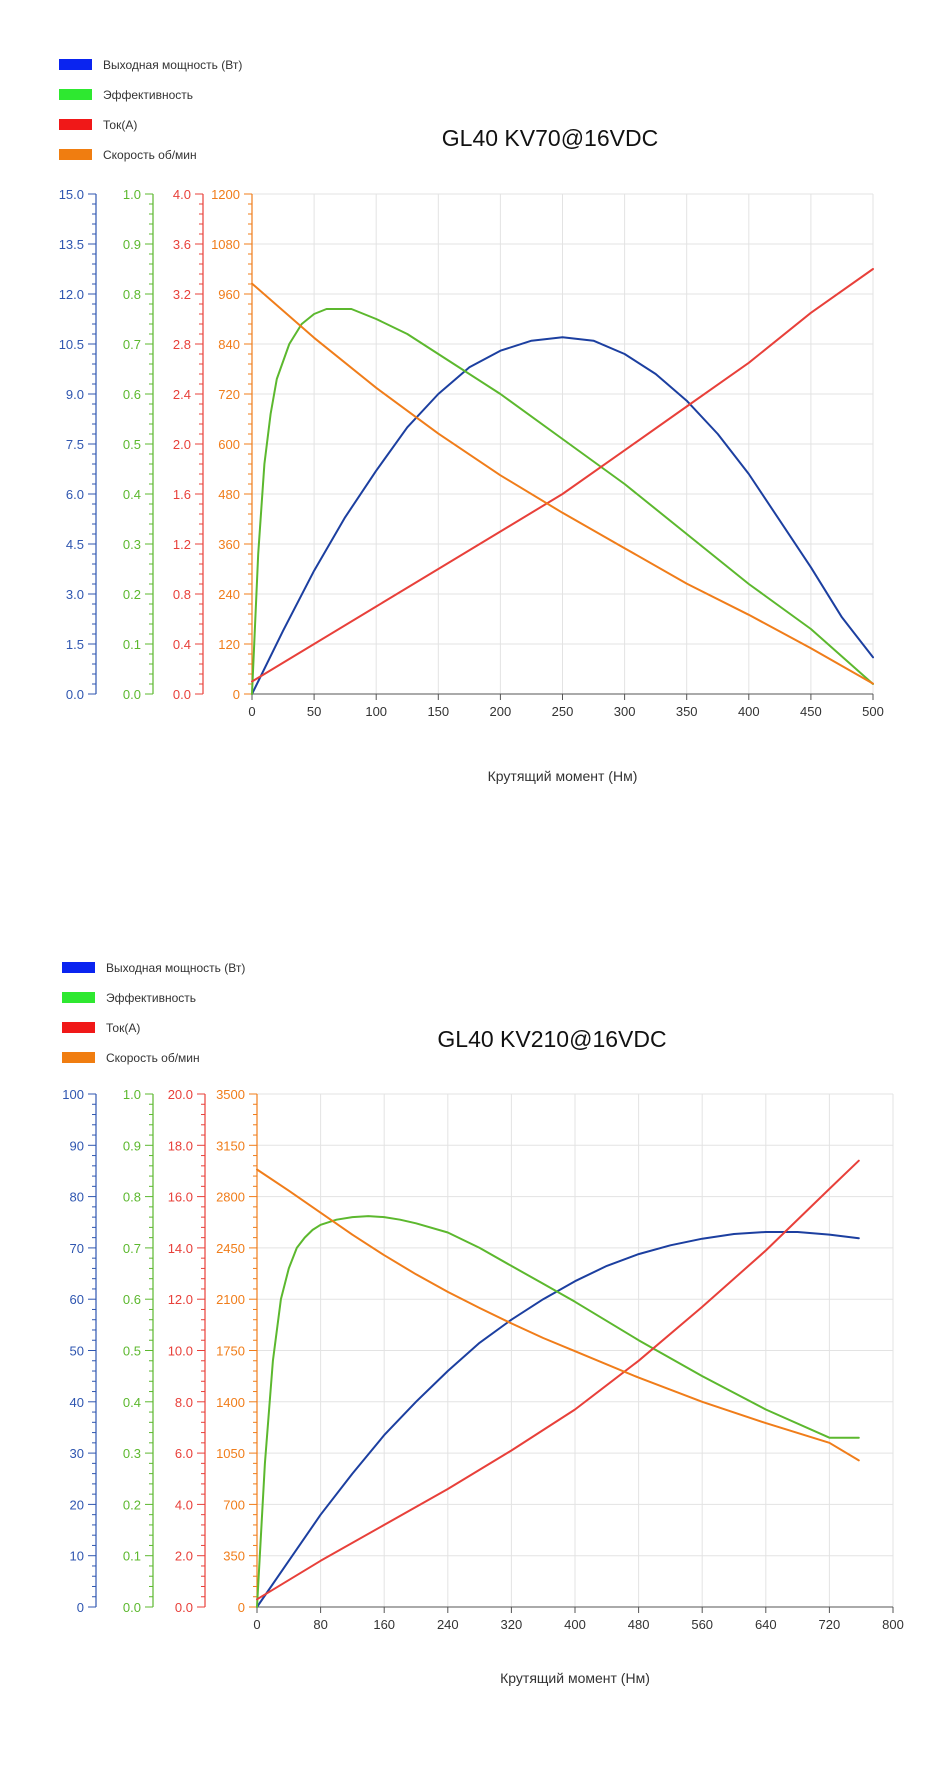  I want to click on x-tick-label: 250, so click(563, 711).